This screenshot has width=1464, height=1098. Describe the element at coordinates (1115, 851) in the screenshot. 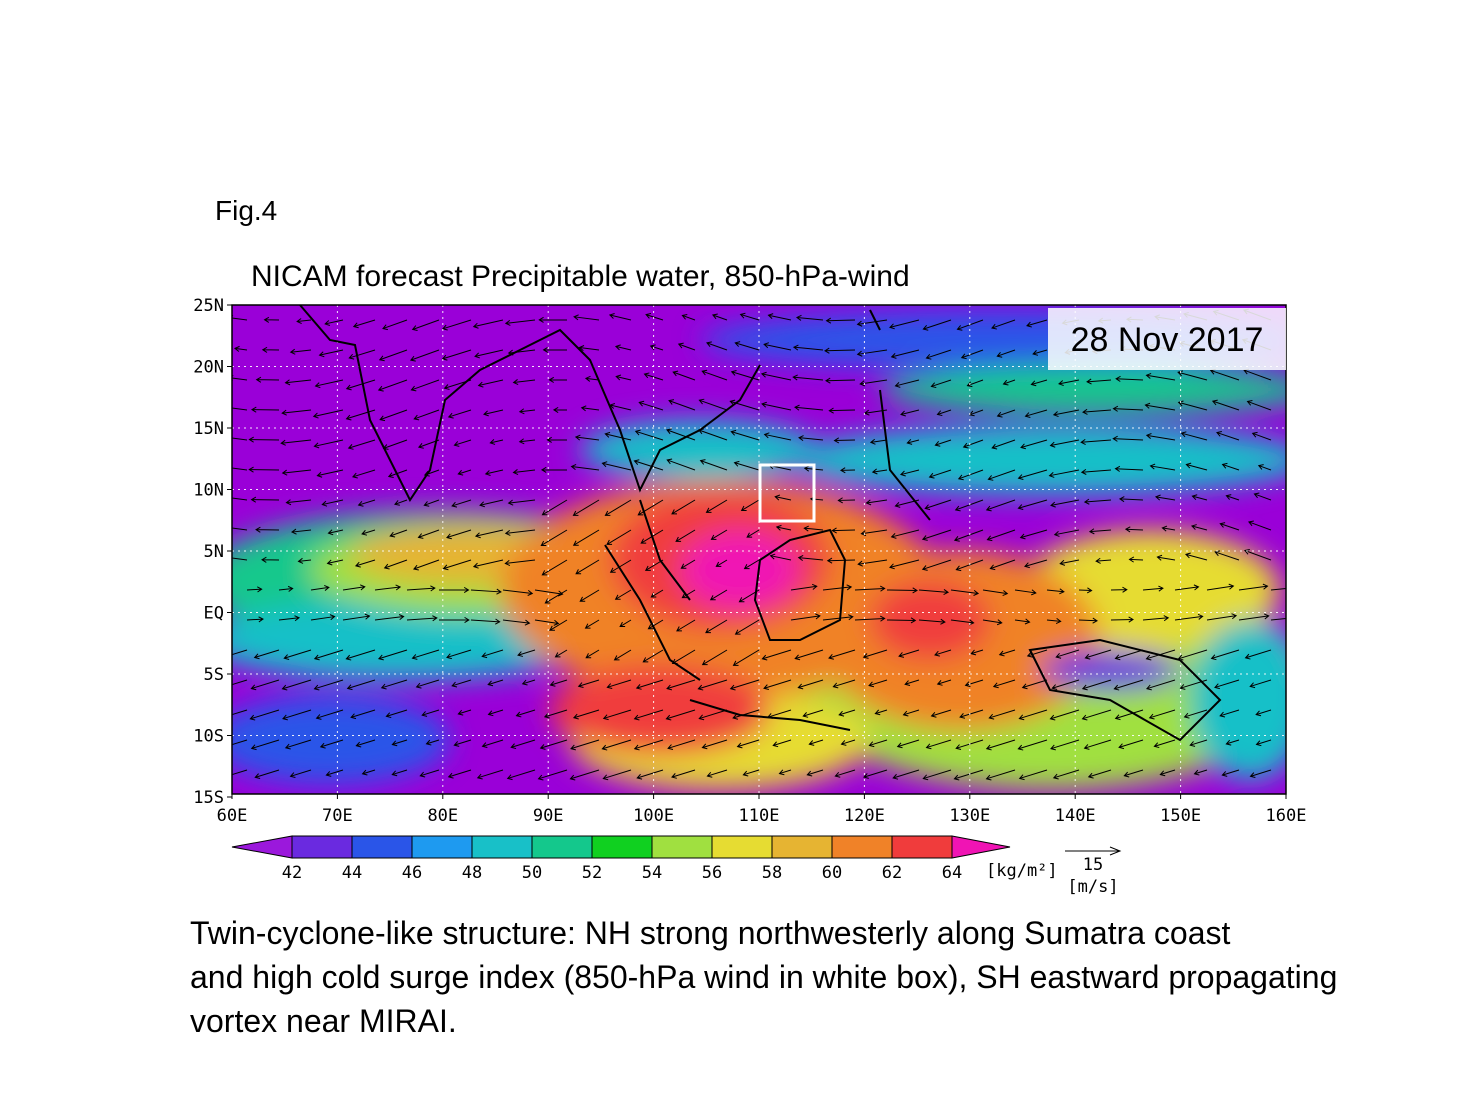

I see `vector-key-head` at that location.